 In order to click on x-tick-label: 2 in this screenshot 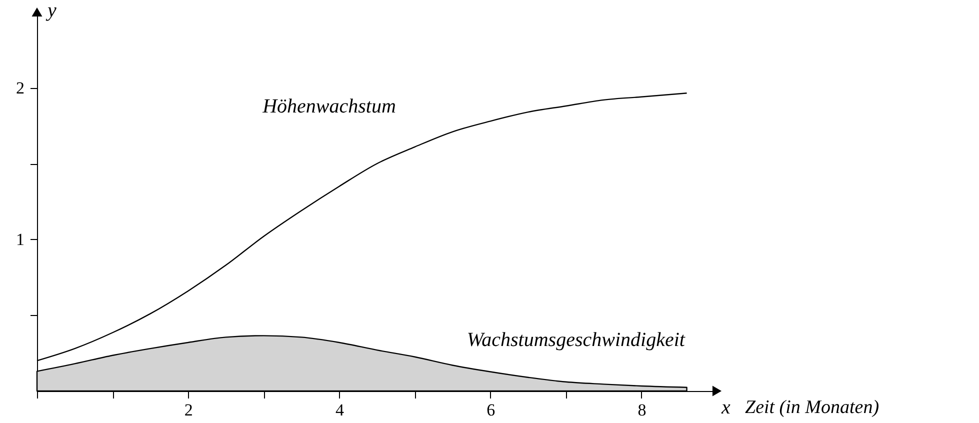, I will do `click(188, 410)`.